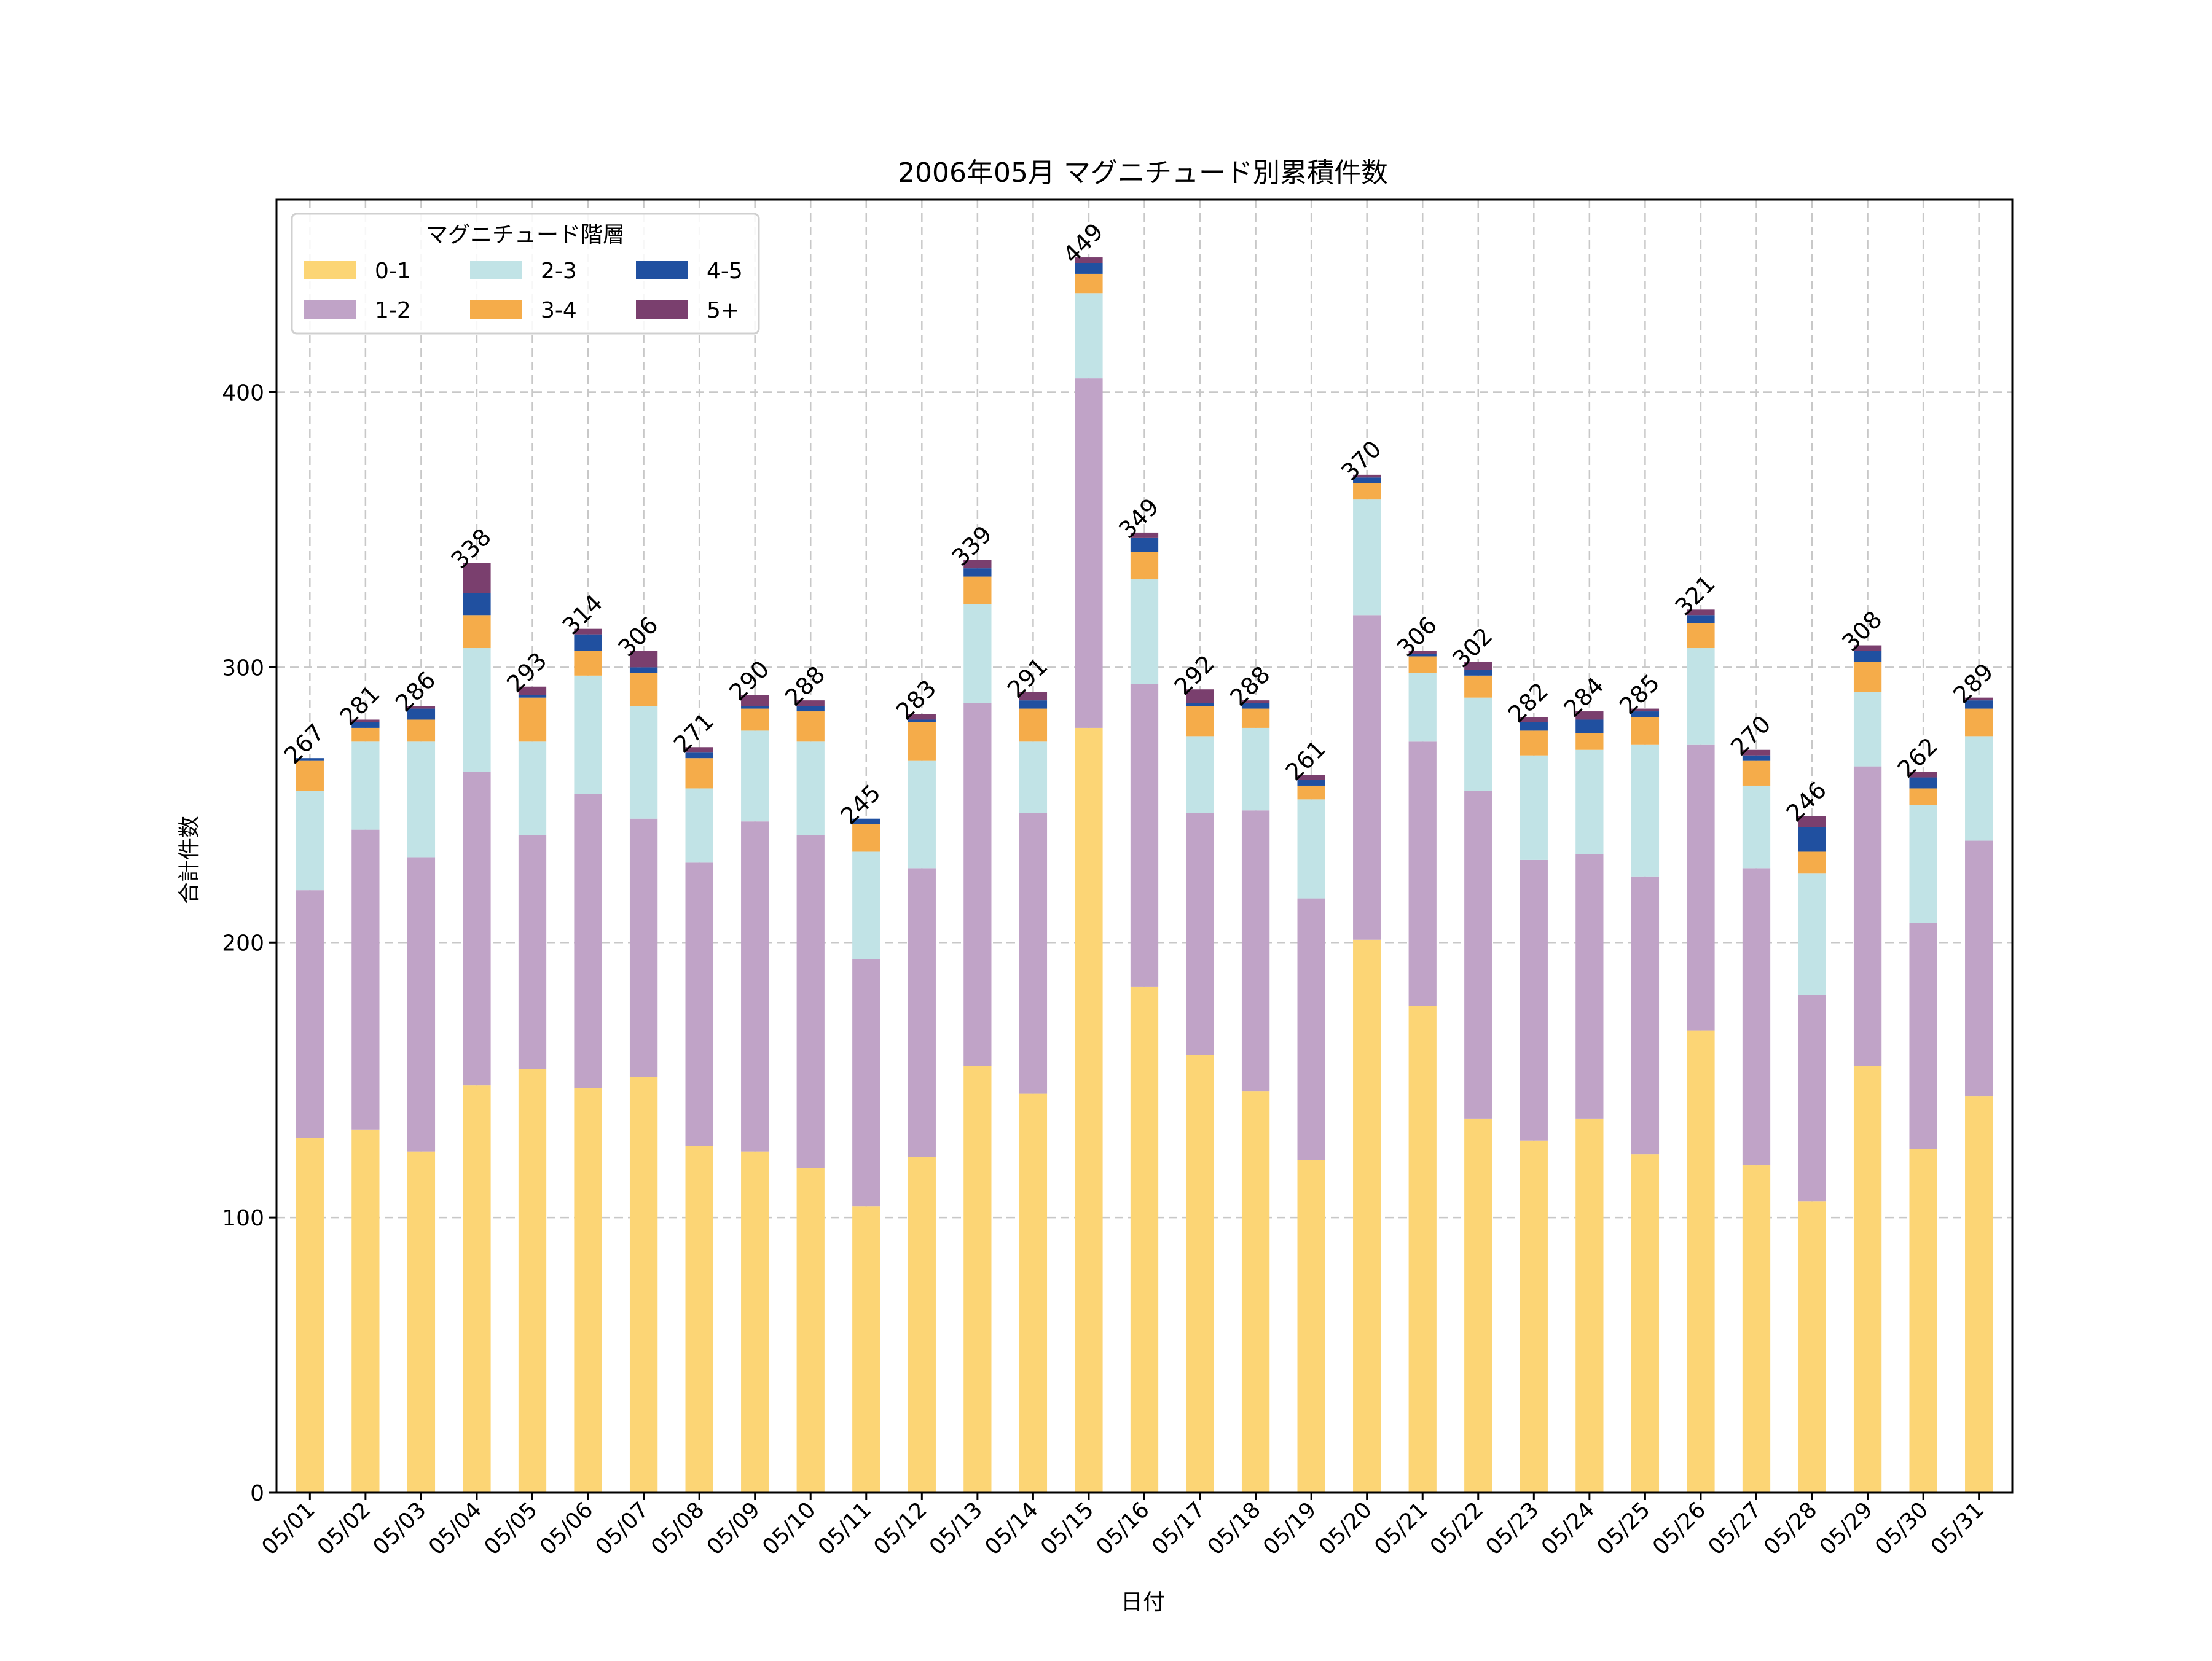 The width and height of the screenshot is (2212, 1661). I want to click on x-tick-label: 05/25, so click(1623, 1528).